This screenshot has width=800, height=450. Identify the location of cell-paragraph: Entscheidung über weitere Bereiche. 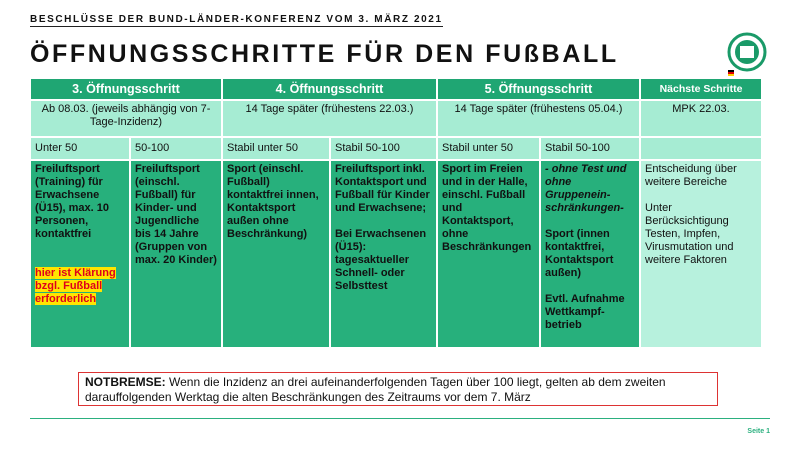
(691, 175).